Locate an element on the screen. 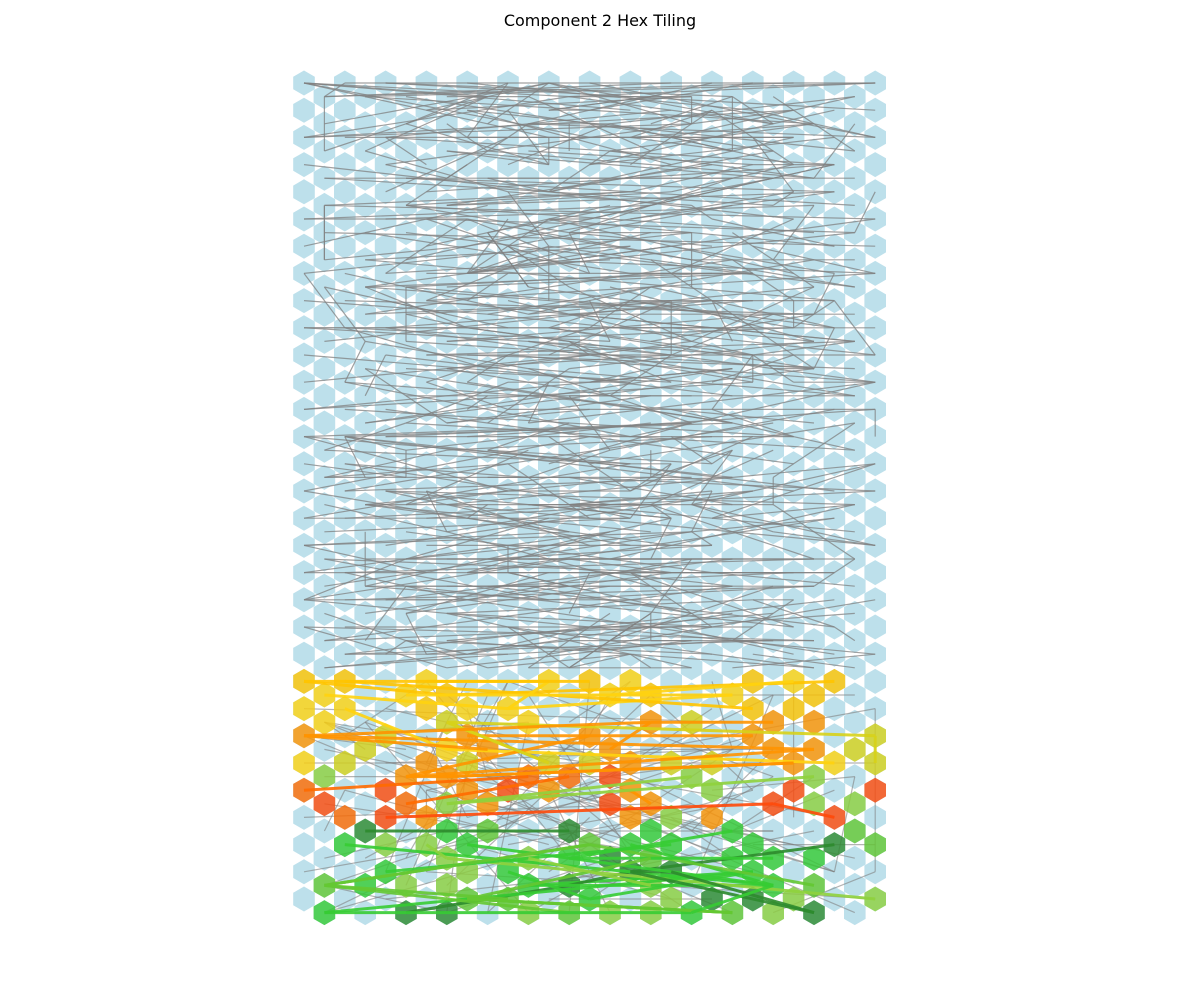 Image resolution: width=1200 pixels, height=1000 pixels. chart-title: Component 2 Hex Tiling is located at coordinates (600, 20).